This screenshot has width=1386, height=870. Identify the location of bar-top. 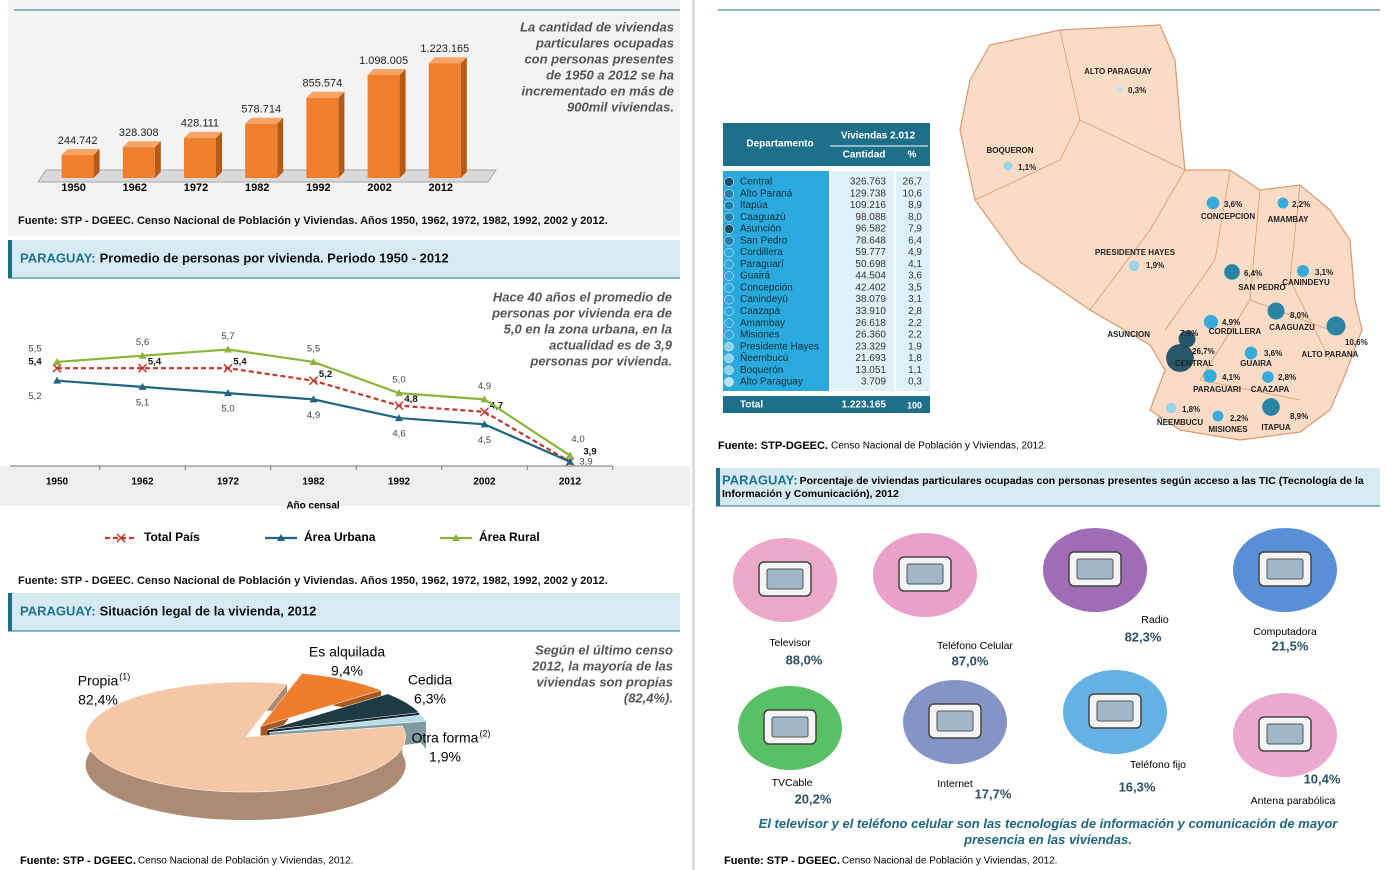
(203, 134).